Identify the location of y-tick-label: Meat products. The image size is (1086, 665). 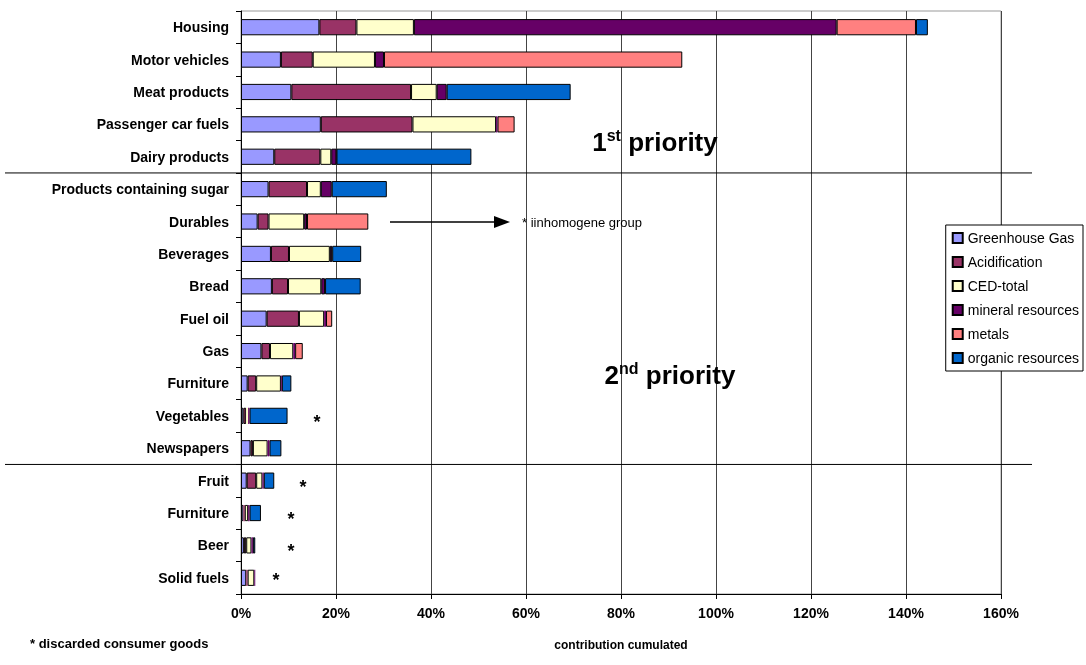
(181, 91).